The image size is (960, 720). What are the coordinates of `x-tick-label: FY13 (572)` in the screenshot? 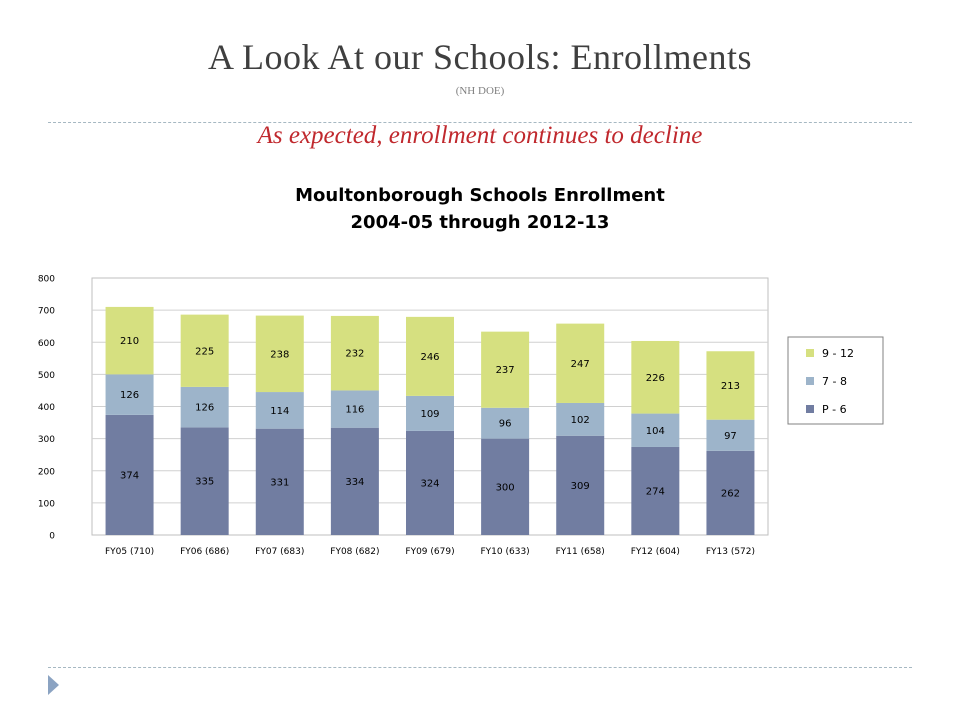 It's located at (730, 552).